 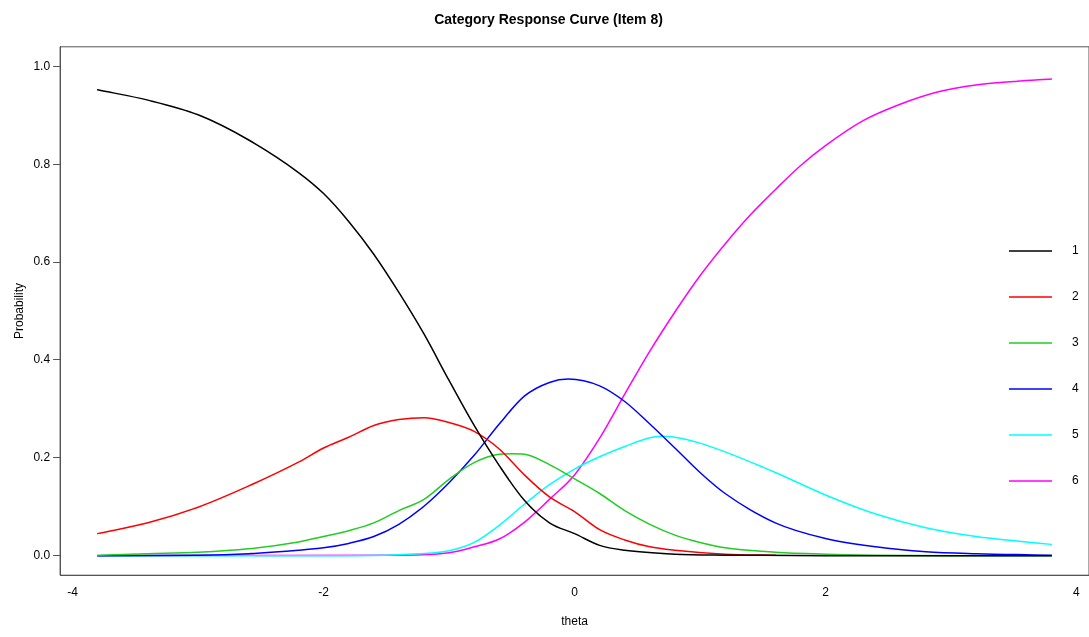 What do you see at coordinates (826, 591) in the screenshot?
I see `x-tick-label: 2` at bounding box center [826, 591].